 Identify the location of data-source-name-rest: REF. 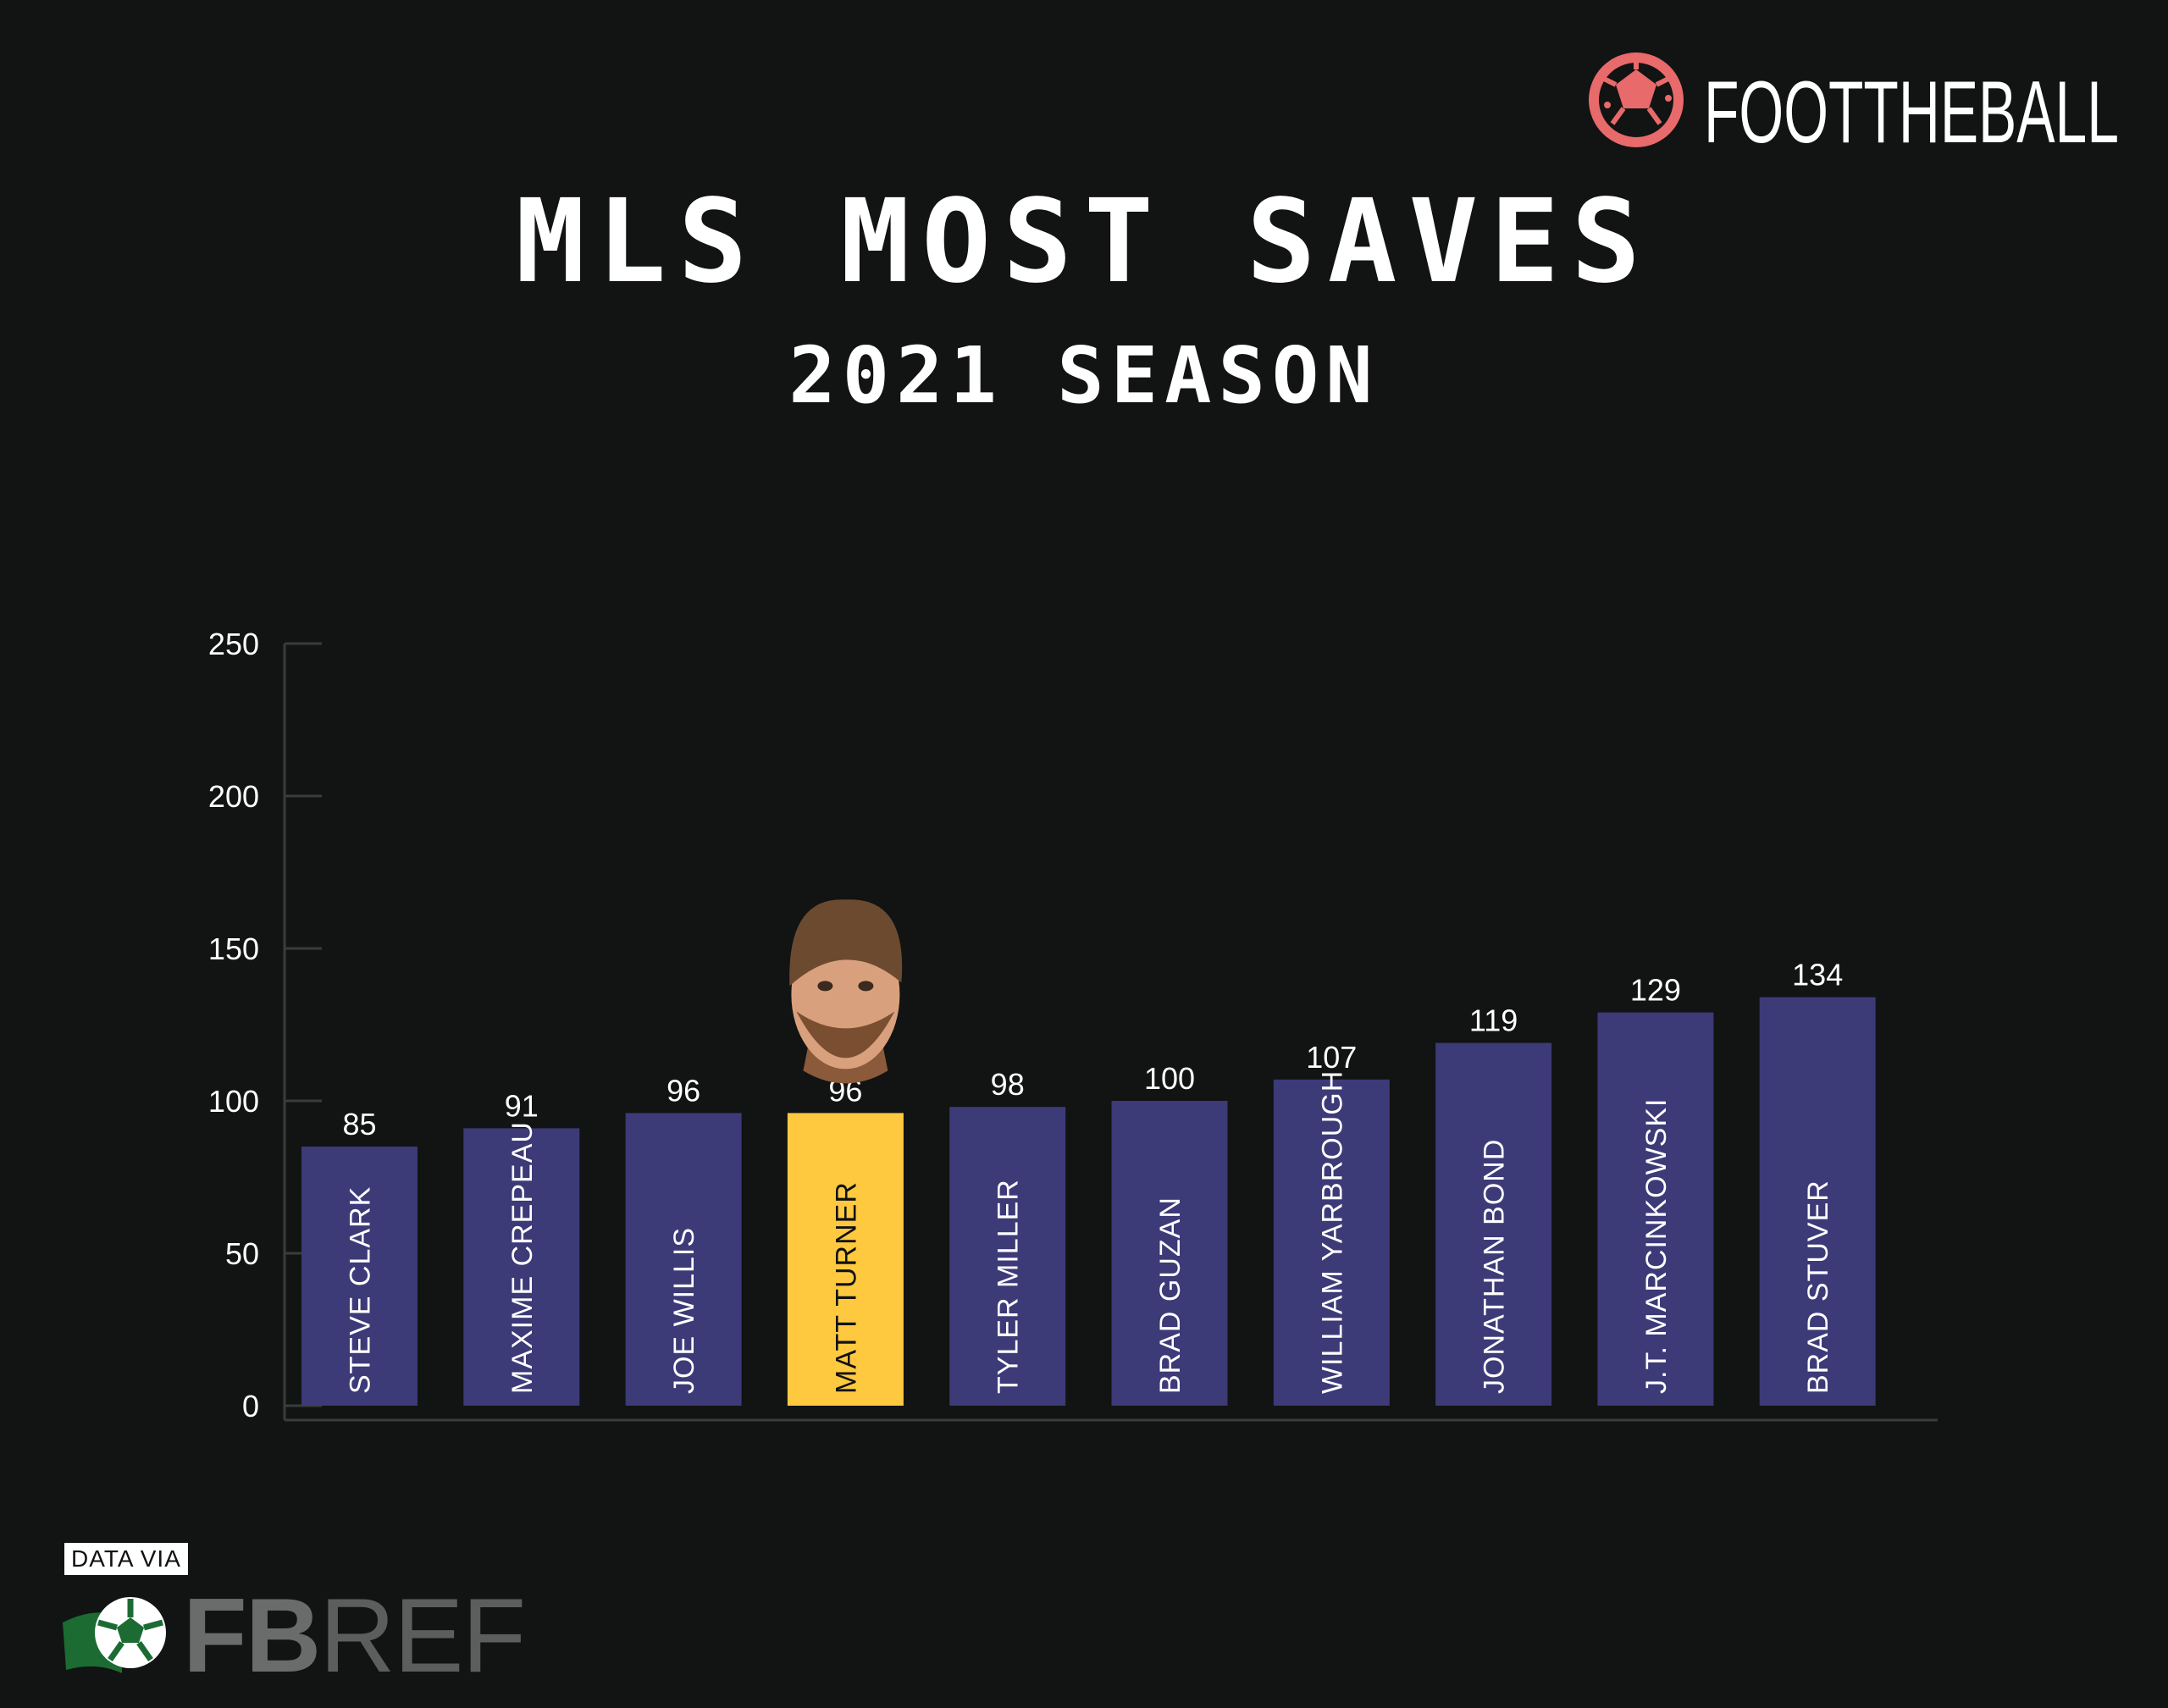
(422, 1636).